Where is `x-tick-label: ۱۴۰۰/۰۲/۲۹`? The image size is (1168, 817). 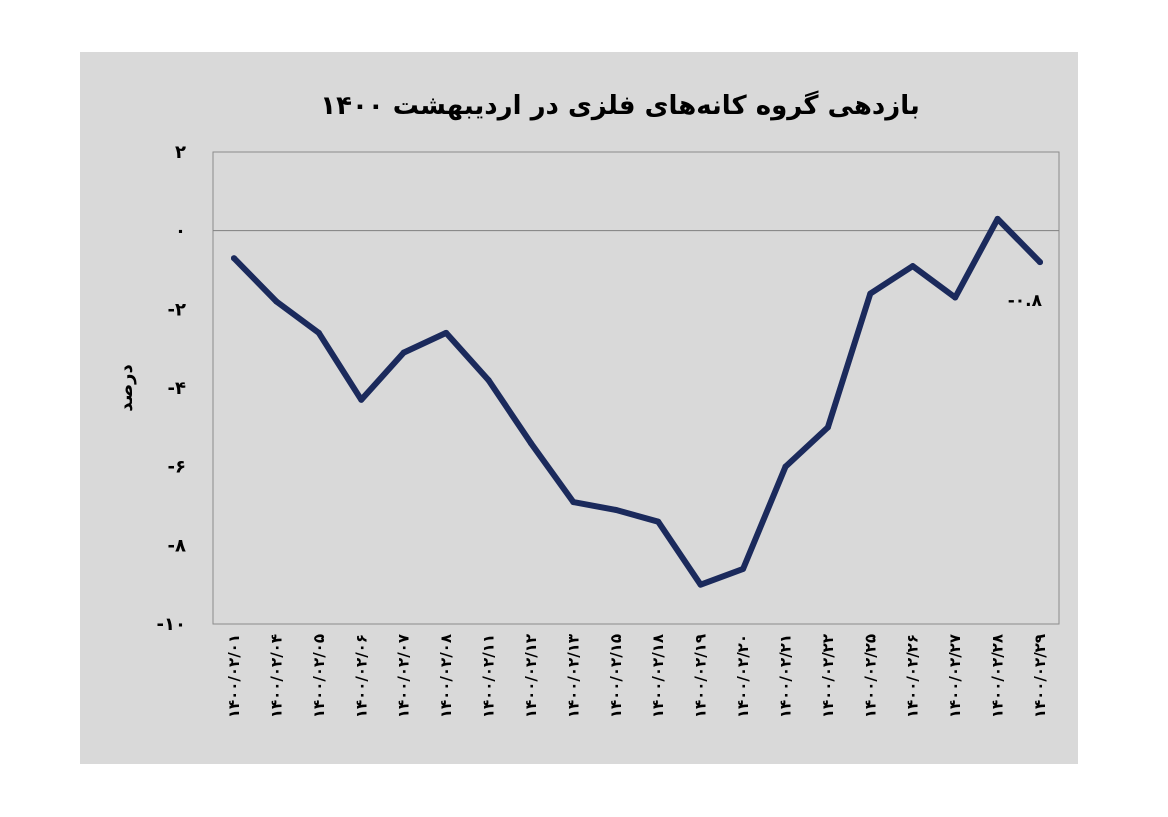 x-tick-label: ۱۴۰۰/۰۲/۲۹ is located at coordinates (1040, 676).